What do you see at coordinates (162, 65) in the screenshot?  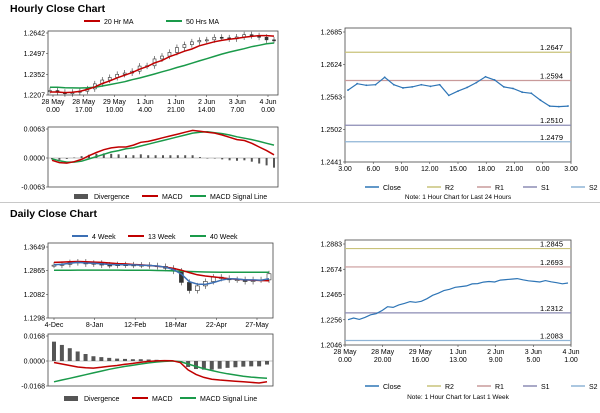 I see `hourly-50hr-ma-line` at bounding box center [162, 65].